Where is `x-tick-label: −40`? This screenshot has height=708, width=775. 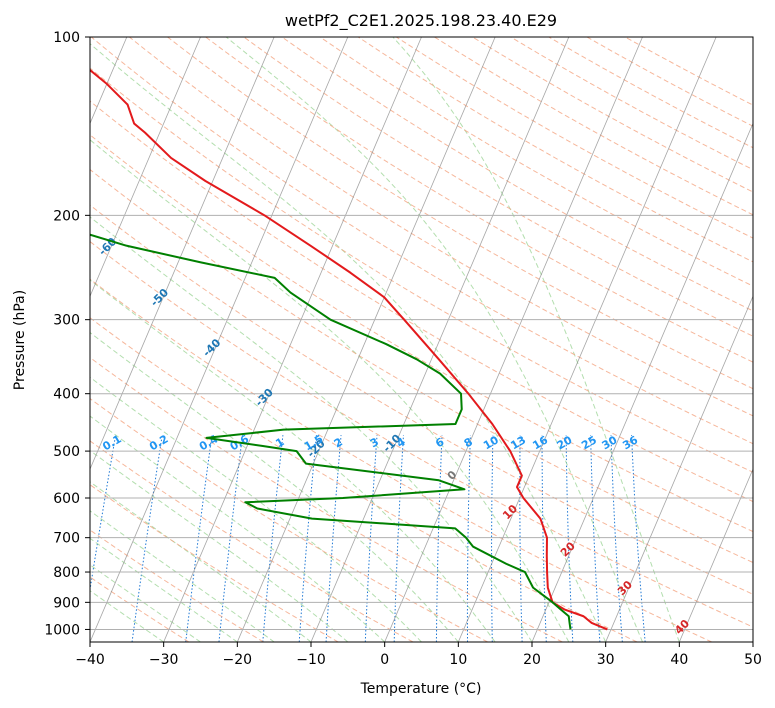 x-tick-label: −40 is located at coordinates (90, 660).